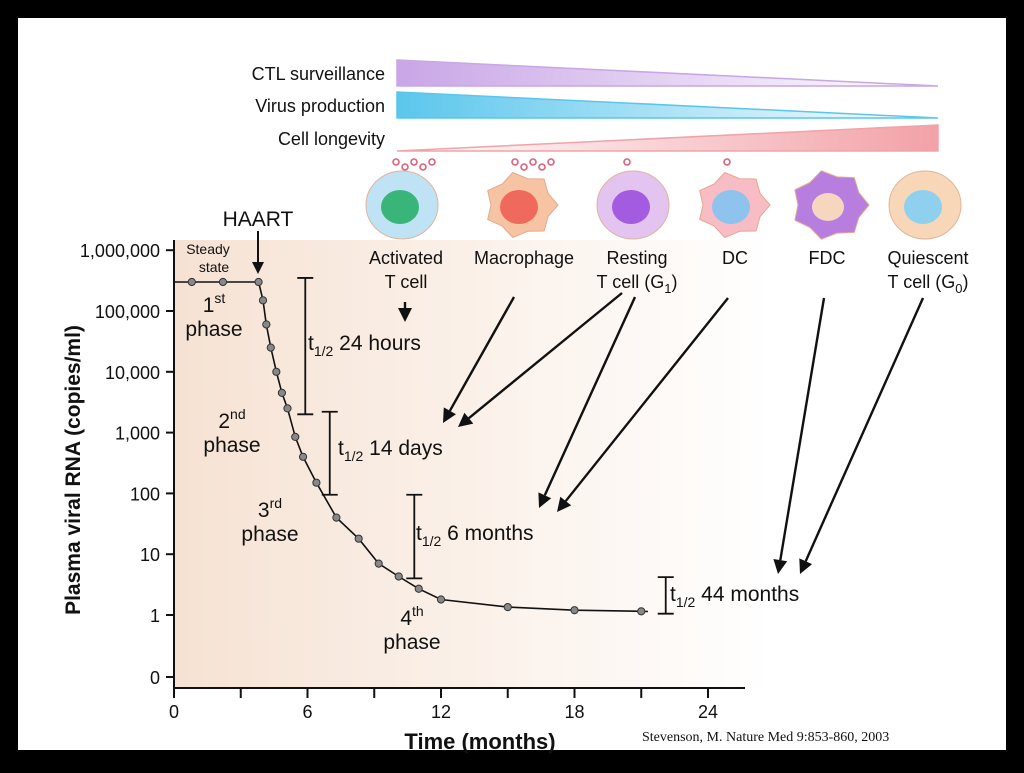  What do you see at coordinates (411, 616) in the screenshot?
I see `phase-number: 4th` at bounding box center [411, 616].